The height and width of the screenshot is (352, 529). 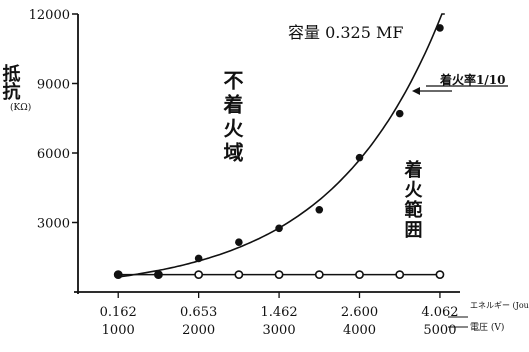 I want to click on x-tick-label-voltage: 1000, so click(x=118, y=330).